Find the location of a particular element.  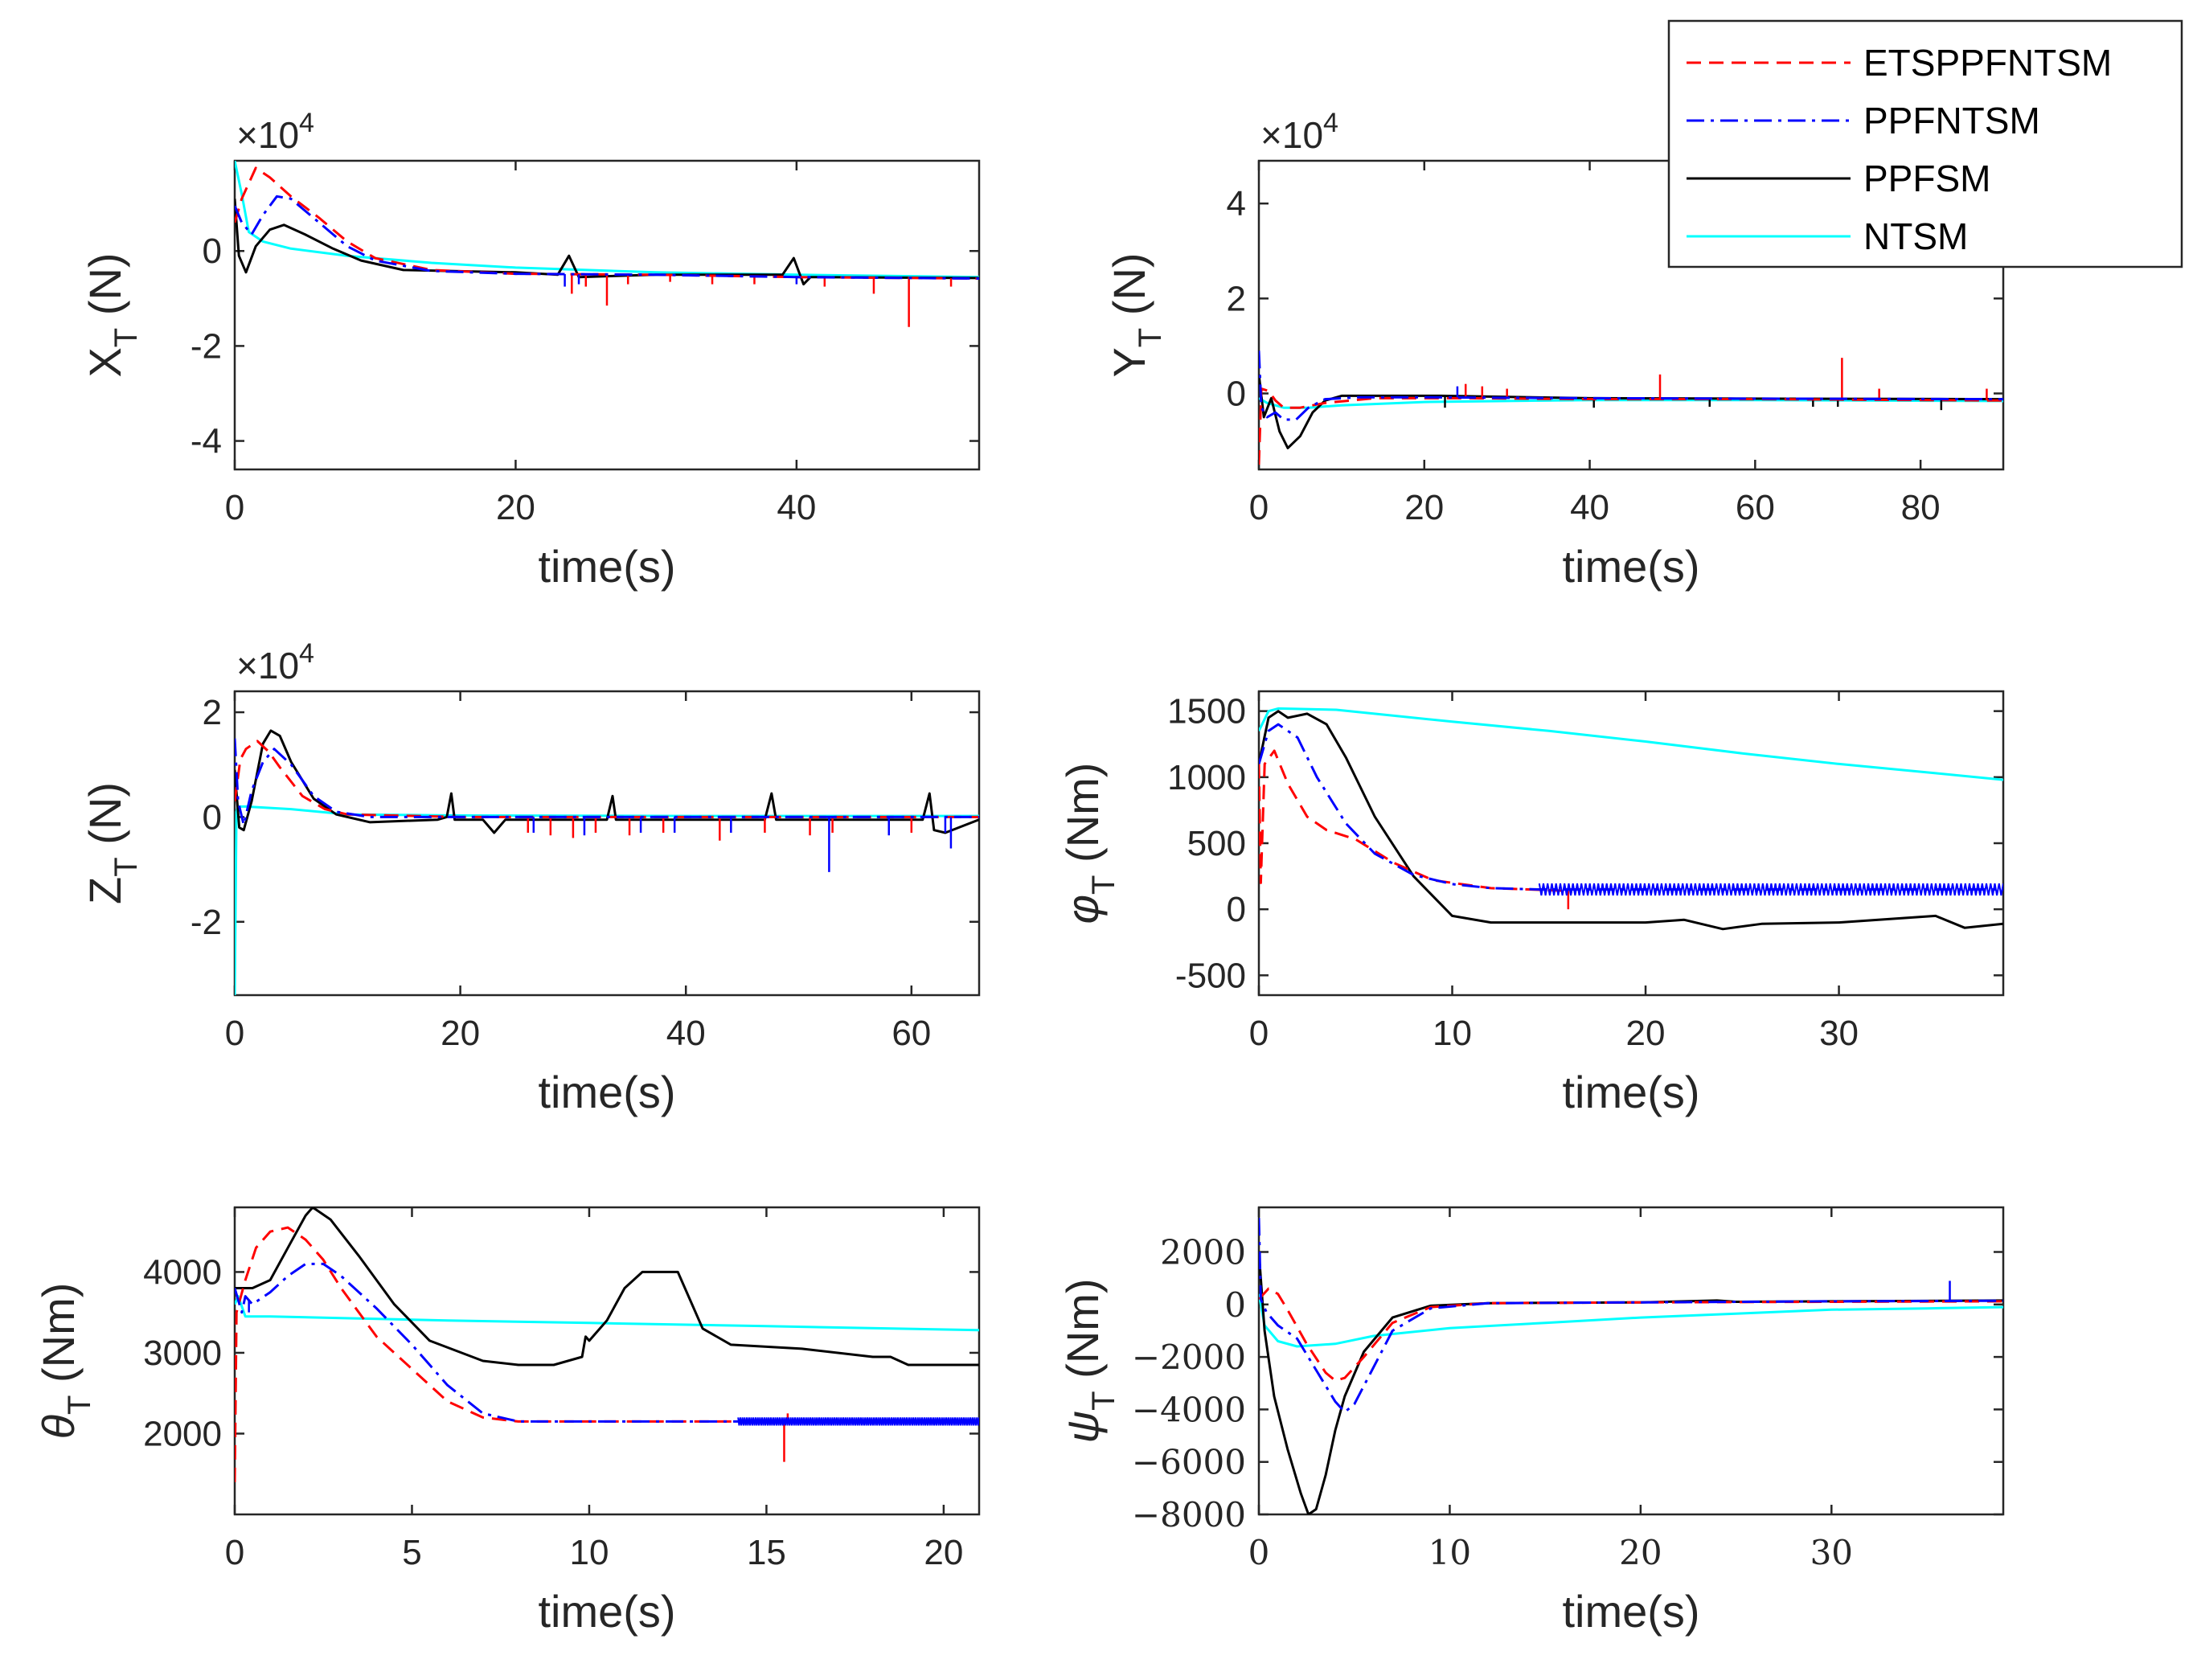

legend-label: PPFSM is located at coordinates (1926, 178).